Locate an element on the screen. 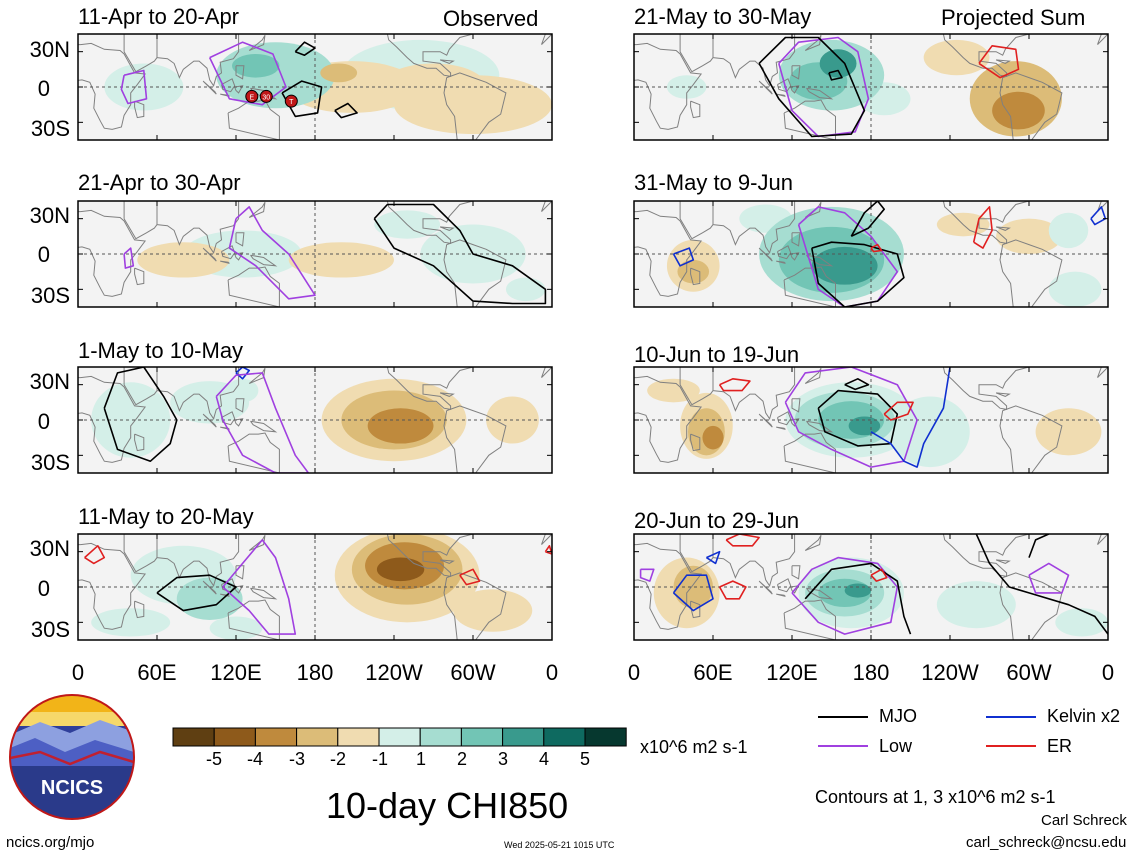 The image size is (1135, 856). lat-label: 30S is located at coordinates (50, 462).